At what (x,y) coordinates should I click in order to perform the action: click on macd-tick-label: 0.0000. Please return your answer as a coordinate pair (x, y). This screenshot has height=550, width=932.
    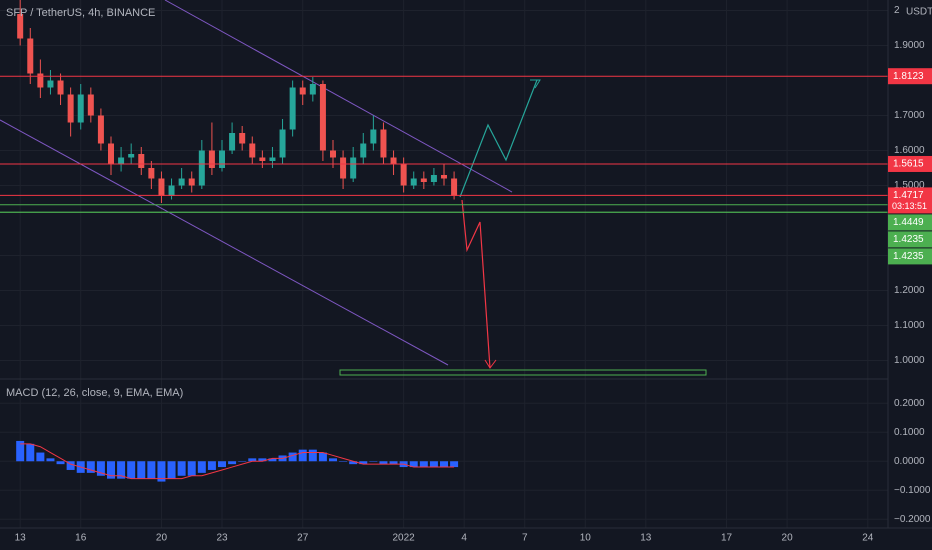
    Looking at the image, I should click on (909, 461).